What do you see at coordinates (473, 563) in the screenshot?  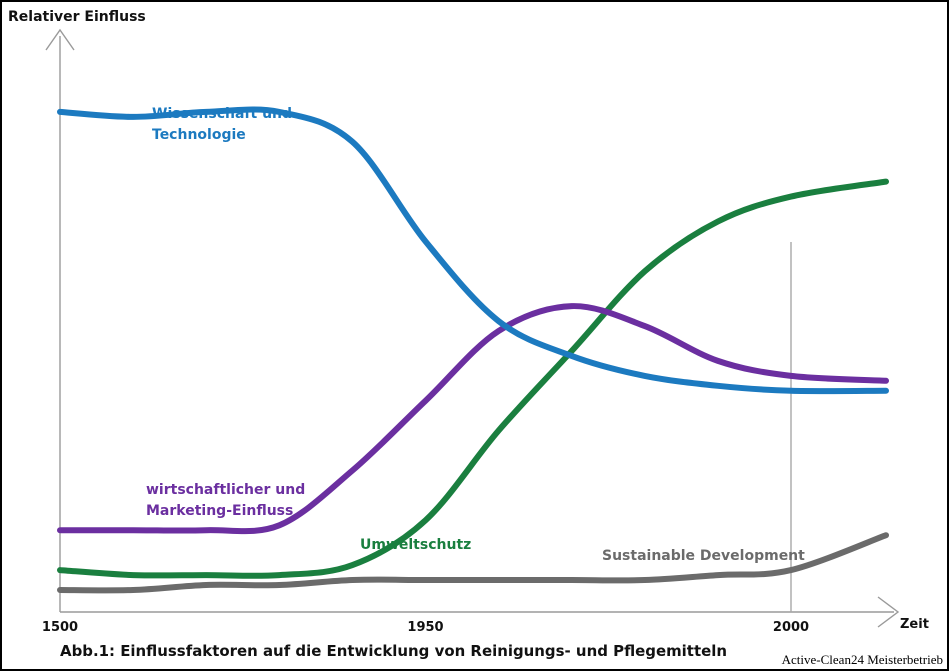 I see `series-line-sustainable` at bounding box center [473, 563].